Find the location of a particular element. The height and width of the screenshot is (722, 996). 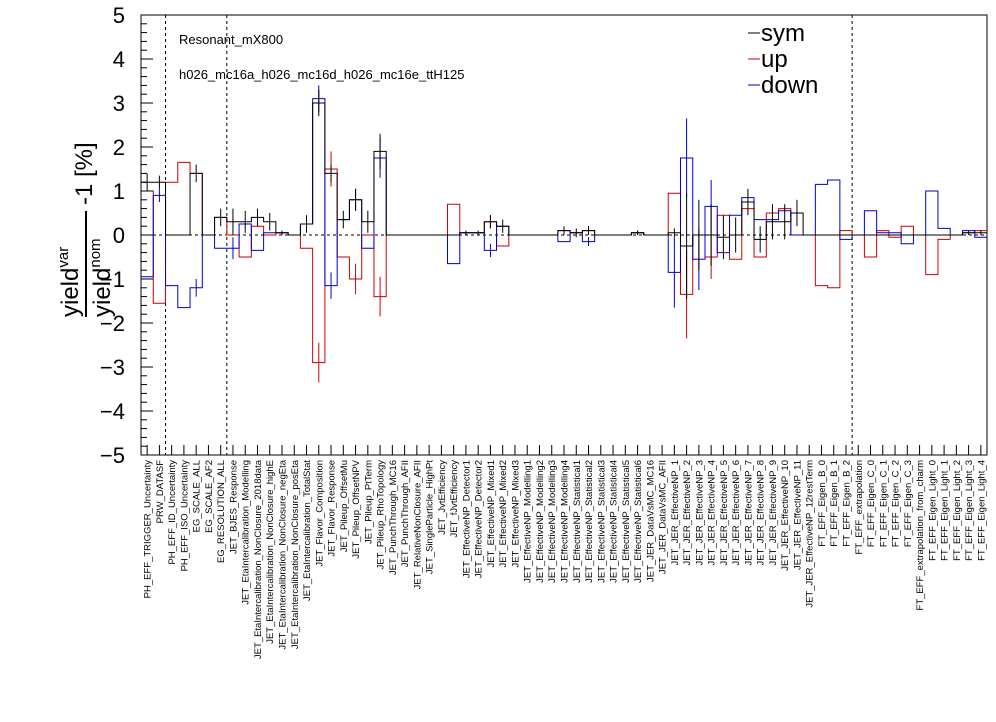

category-label-18: JET_Pileup_PtTerm is located at coordinates (368, 502).